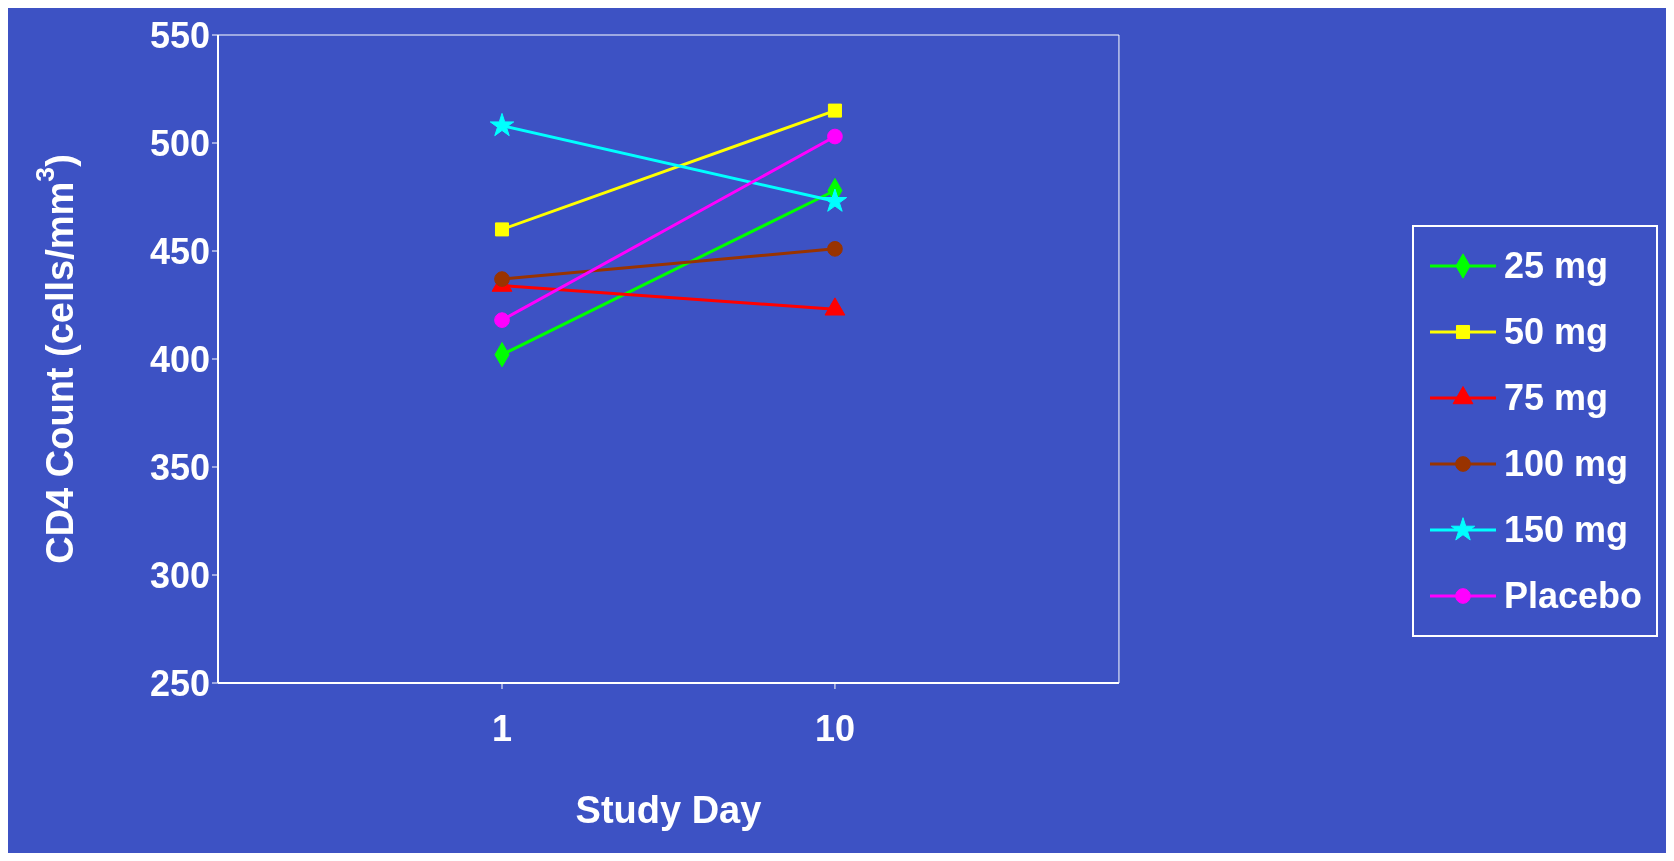  I want to click on y-tick-label: 300, so click(179, 575).